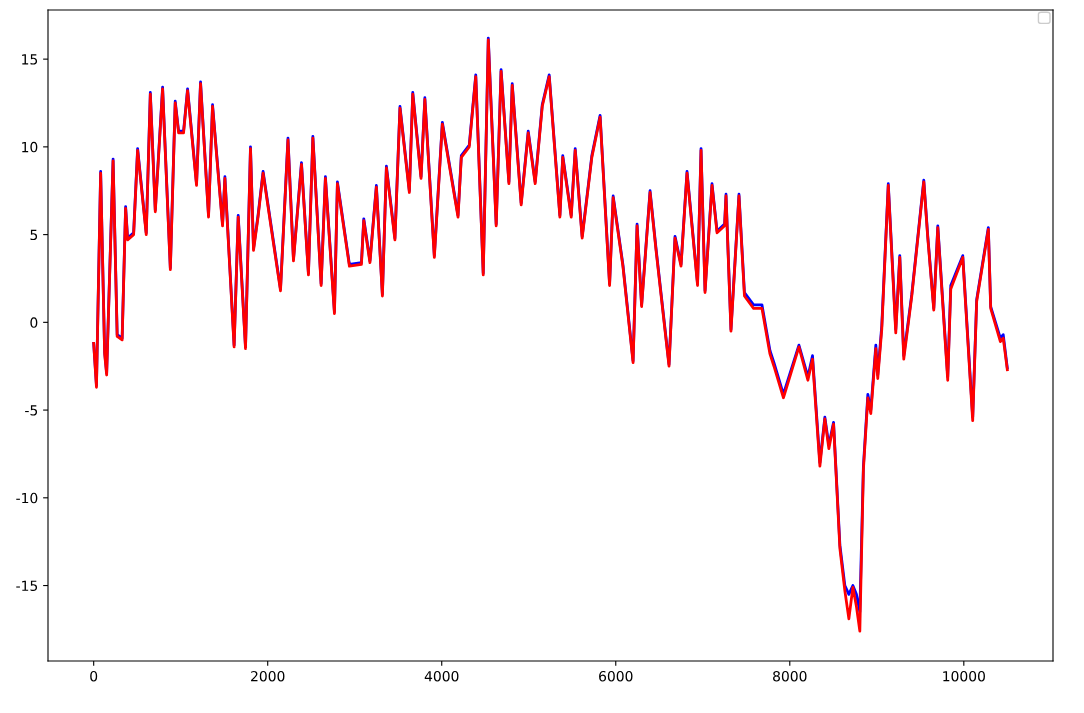 The image size is (1084, 713). Describe the element at coordinates (30, 147) in the screenshot. I see `y-tick-label: 10` at that location.